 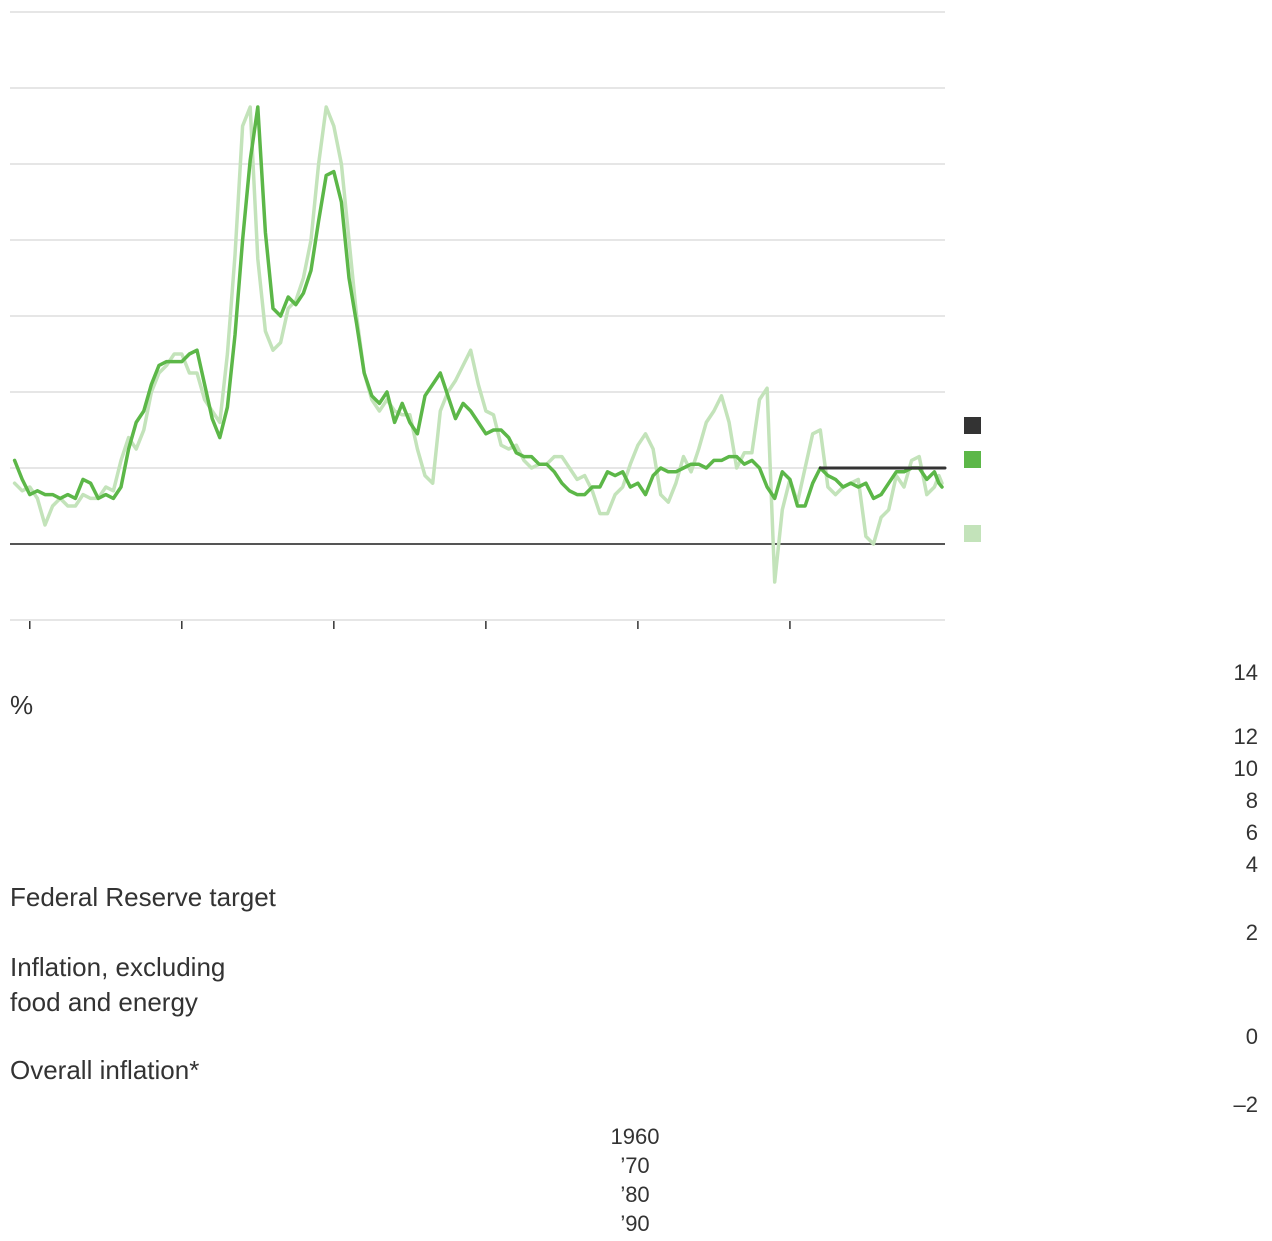 What do you see at coordinates (22, 705) in the screenshot?
I see `unit-label: %` at bounding box center [22, 705].